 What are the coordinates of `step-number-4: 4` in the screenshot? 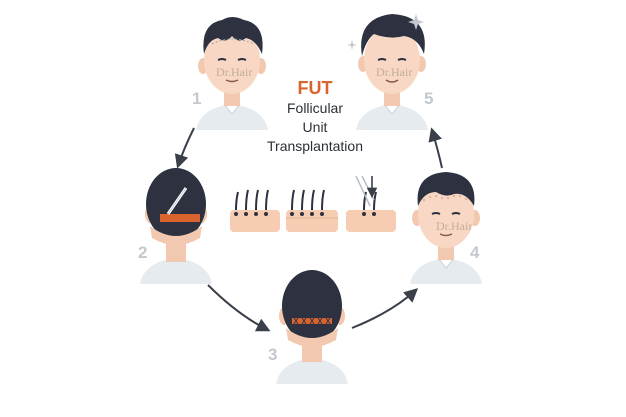 It's located at (475, 252).